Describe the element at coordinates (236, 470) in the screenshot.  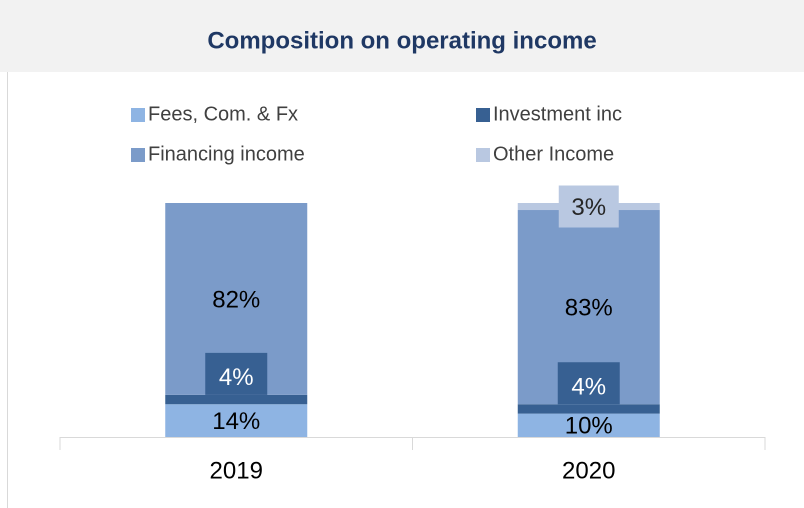
I see `x-tick-label: 2019` at that location.